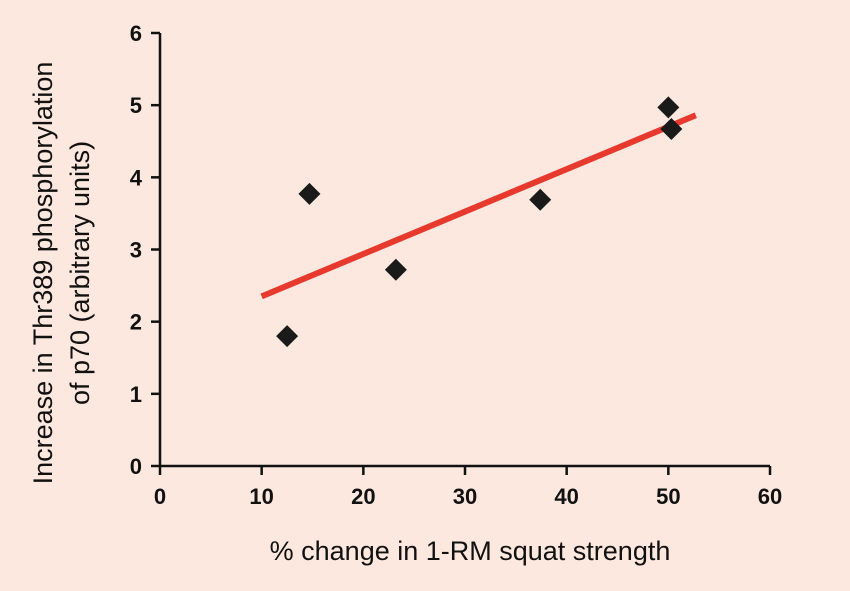 The width and height of the screenshot is (850, 591). Describe the element at coordinates (136, 394) in the screenshot. I see `y-tick-label: 1` at that location.